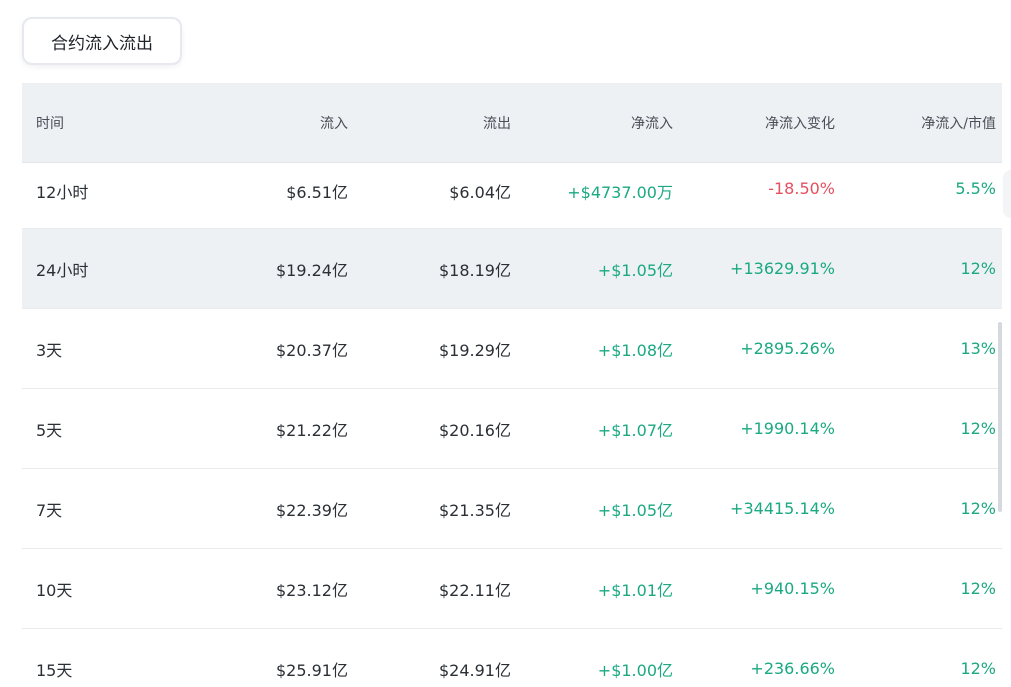  I want to click on cell-inflow: $21.22亿, so click(312, 430).